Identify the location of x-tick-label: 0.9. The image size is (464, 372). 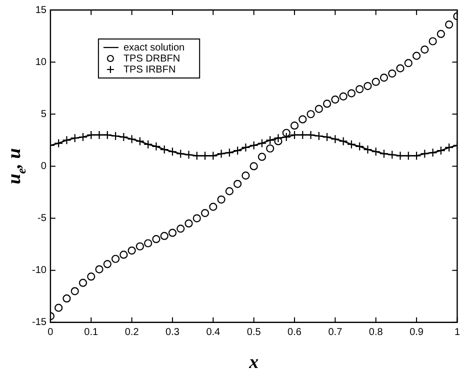
(417, 332).